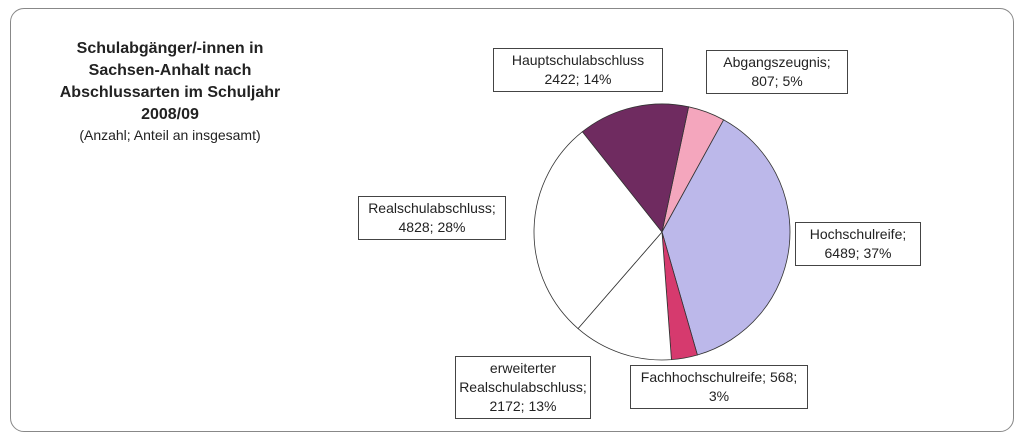 The image size is (1026, 441). I want to click on label-value: 2422; 14%, so click(578, 79).